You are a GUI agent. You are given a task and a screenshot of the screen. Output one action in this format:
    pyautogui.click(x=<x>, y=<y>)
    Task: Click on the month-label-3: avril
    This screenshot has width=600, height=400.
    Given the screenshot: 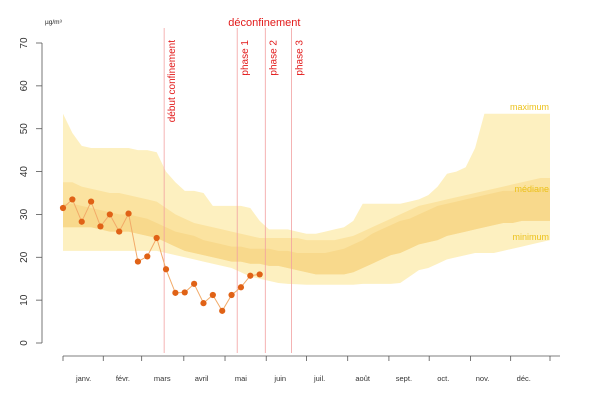 What is the action you would take?
    pyautogui.click(x=202, y=378)
    